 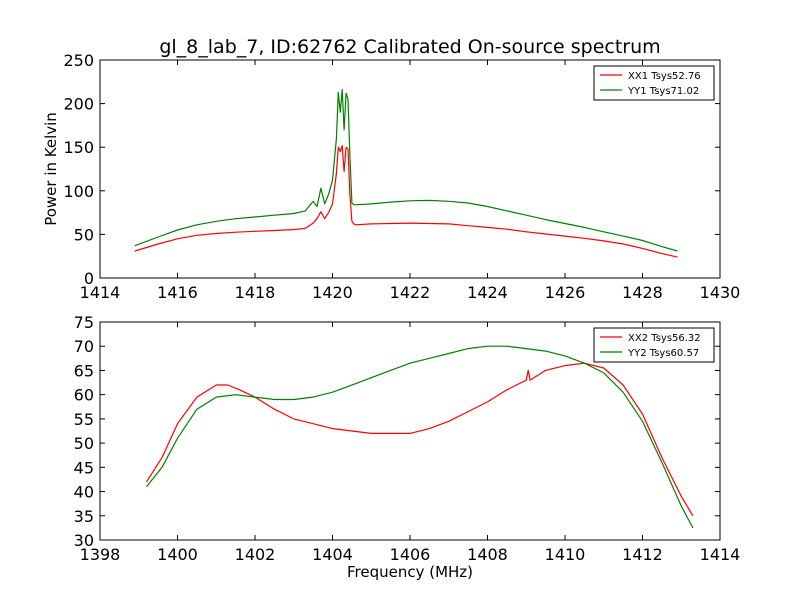 What do you see at coordinates (332, 292) in the screenshot?
I see `x-tick-label: 1420` at bounding box center [332, 292].